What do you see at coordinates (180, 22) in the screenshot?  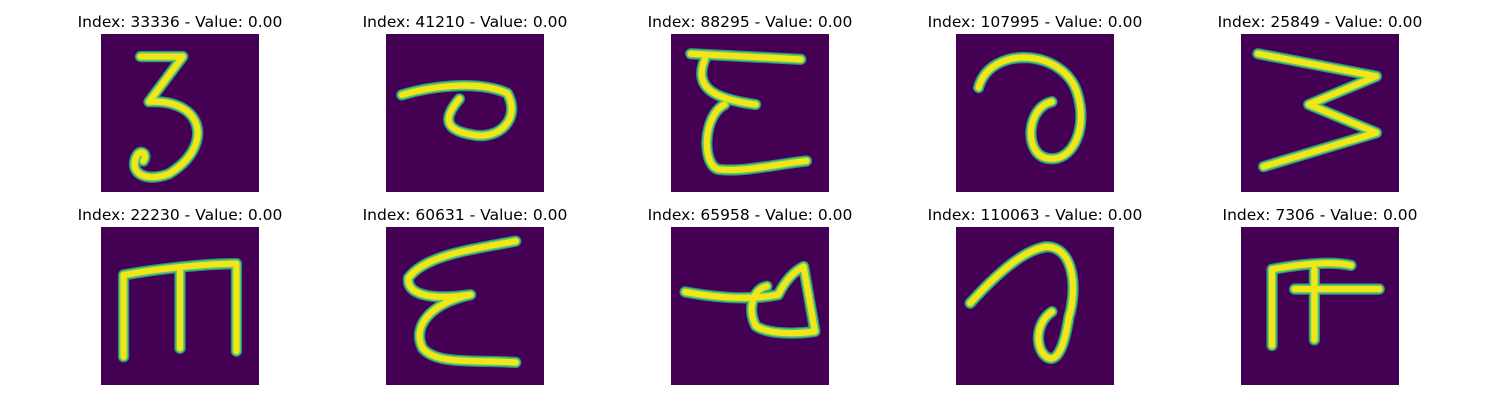 I see `panel-title: Index: 33336 - Value: 0.00` at bounding box center [180, 22].